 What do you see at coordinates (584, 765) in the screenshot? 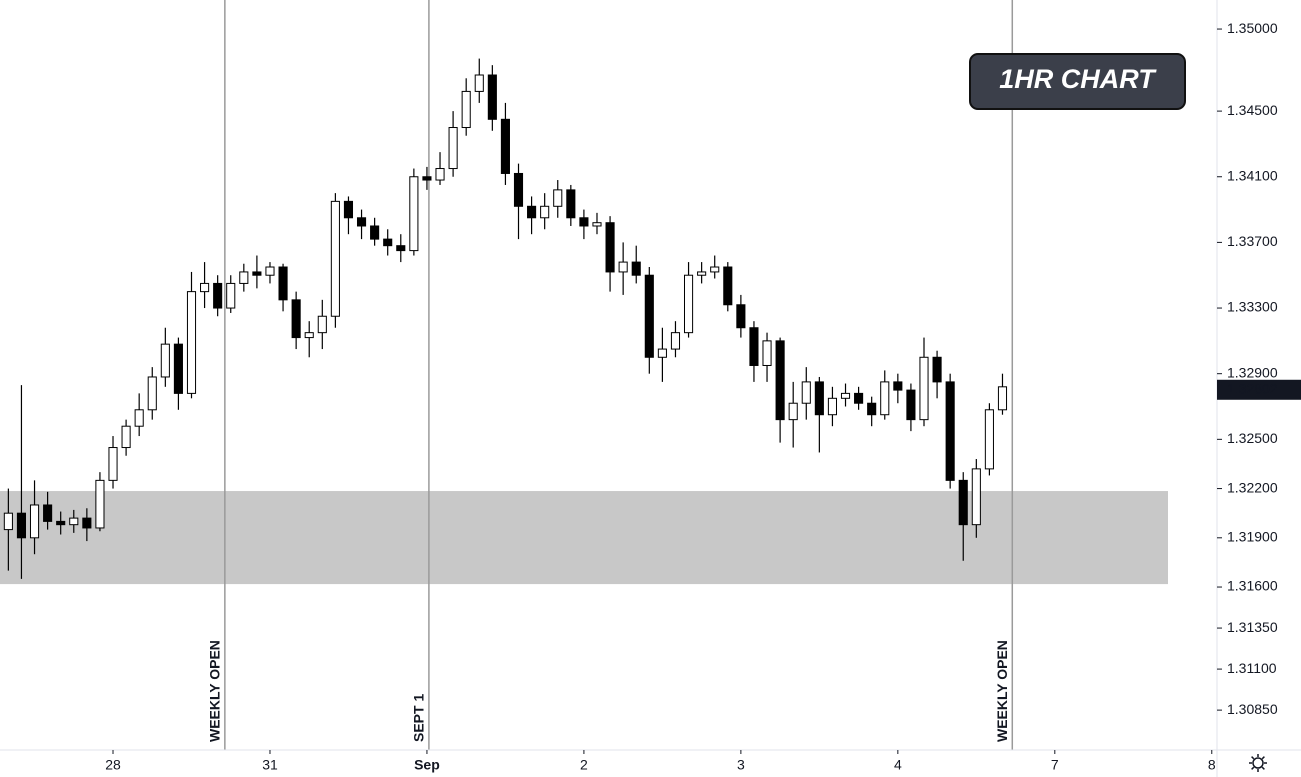
I see `x-tick-label: 2` at bounding box center [584, 765].